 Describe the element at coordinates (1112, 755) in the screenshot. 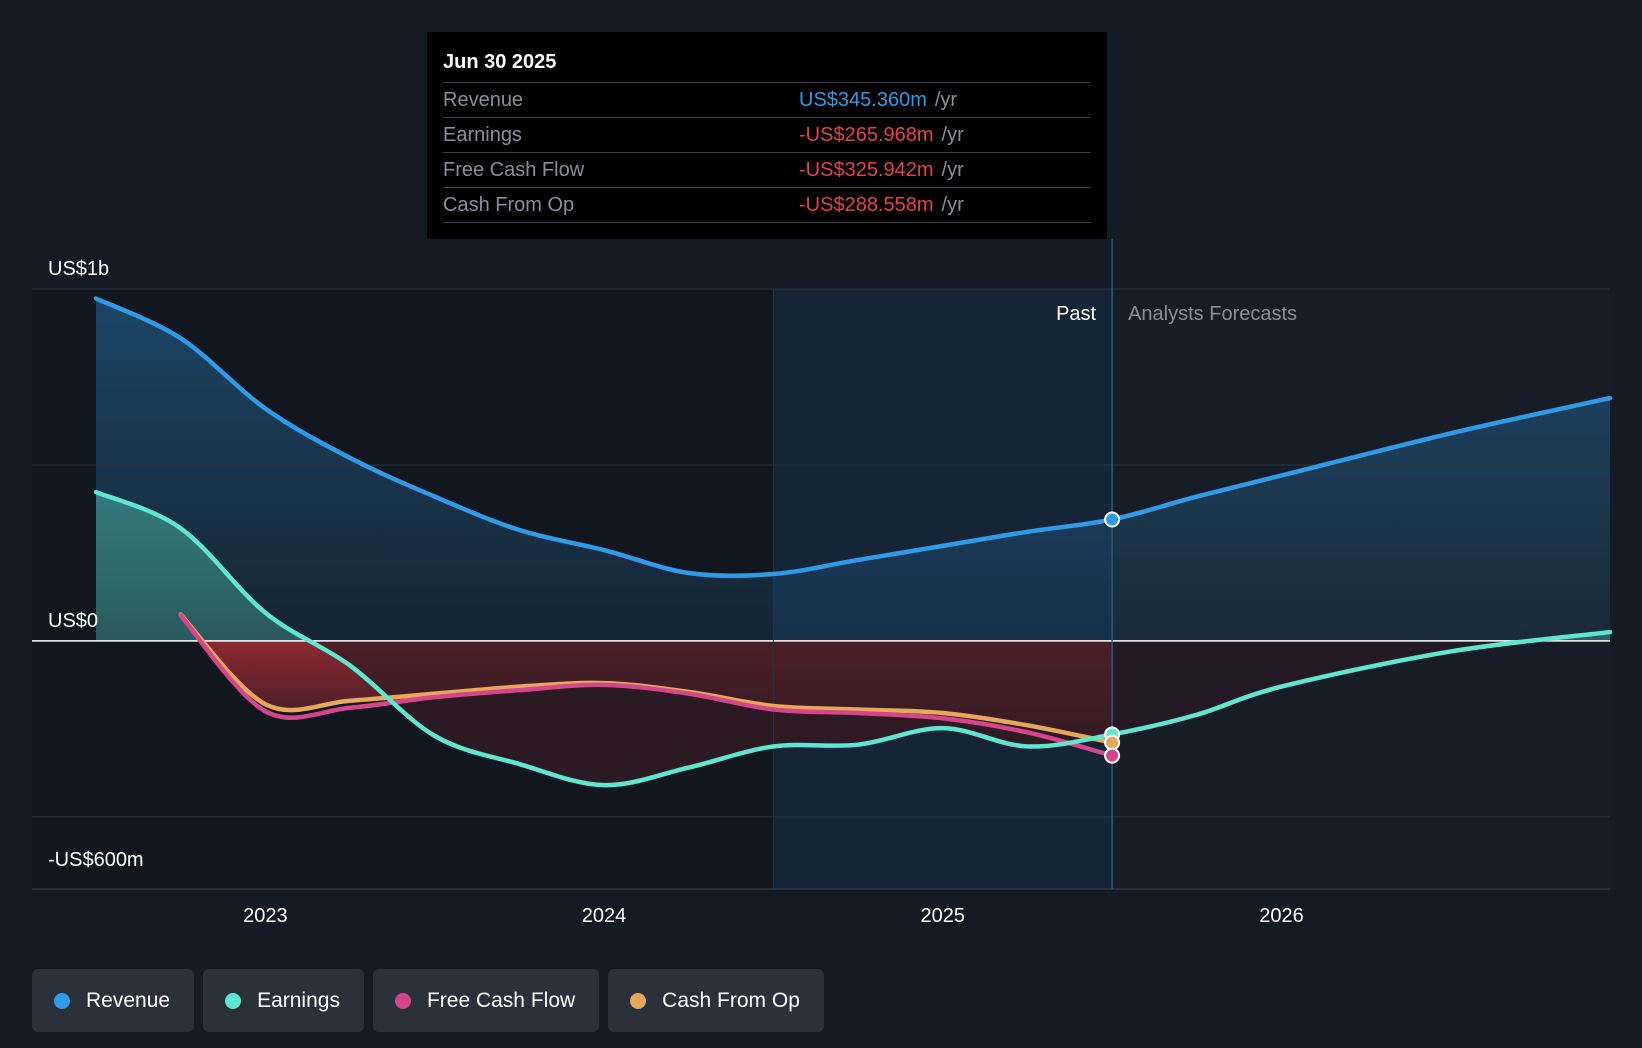

I see `highlight-point-free-cash-flow` at that location.